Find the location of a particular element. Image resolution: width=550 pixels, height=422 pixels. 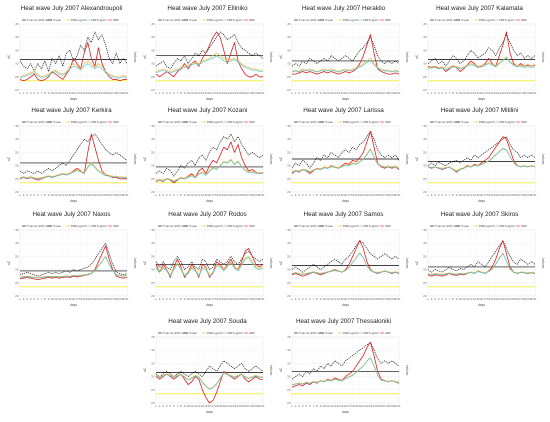

chart-title: Heat wave July 2007 Rodos is located at coordinates (207, 214).